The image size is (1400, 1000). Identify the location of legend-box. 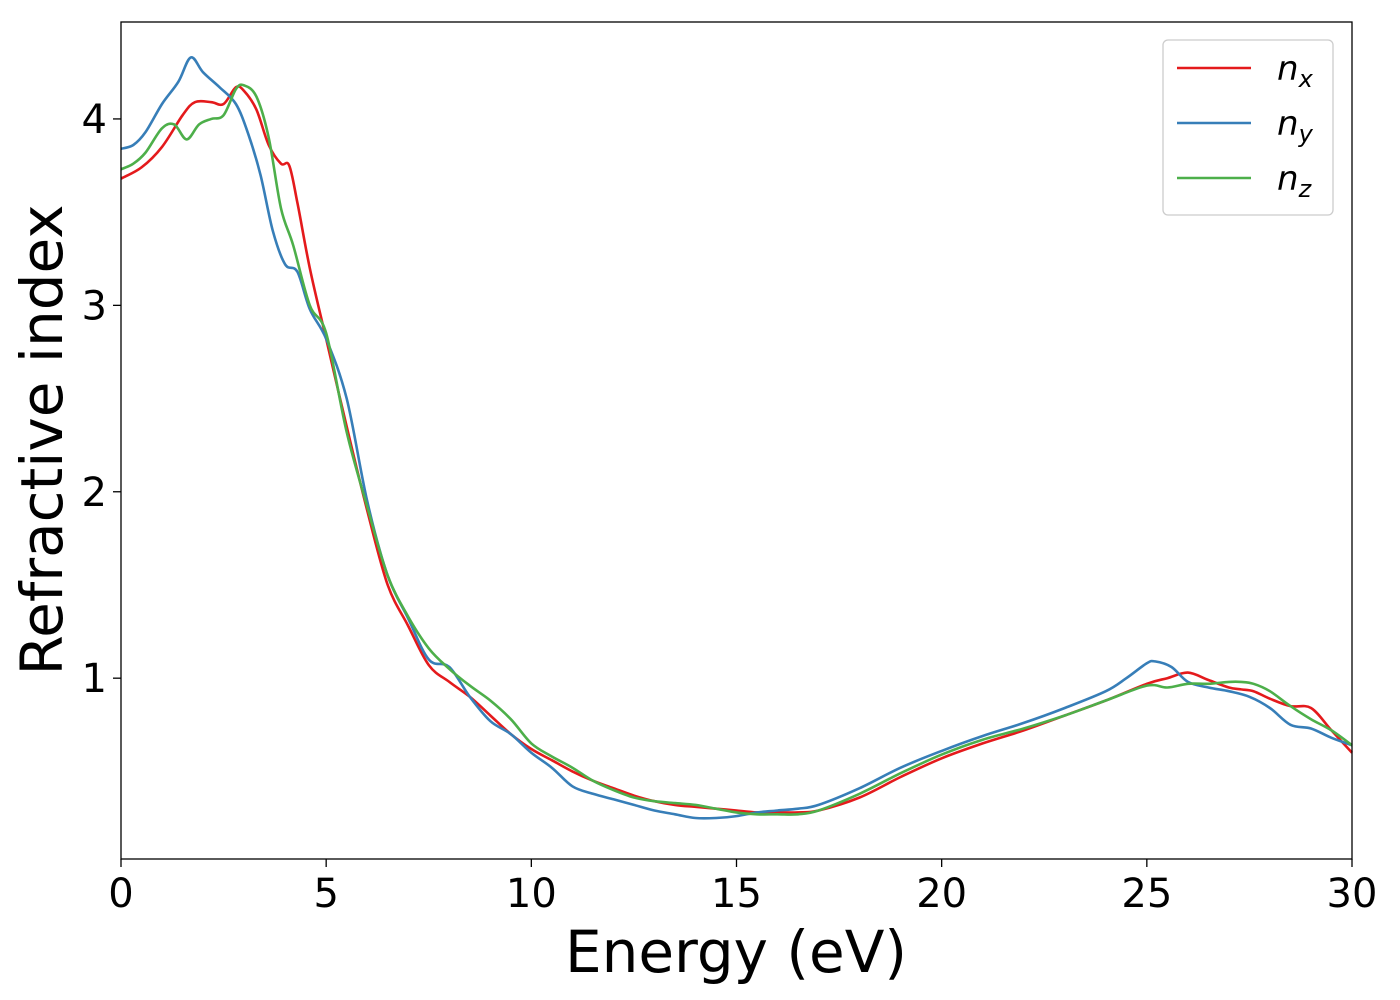
(1248, 127).